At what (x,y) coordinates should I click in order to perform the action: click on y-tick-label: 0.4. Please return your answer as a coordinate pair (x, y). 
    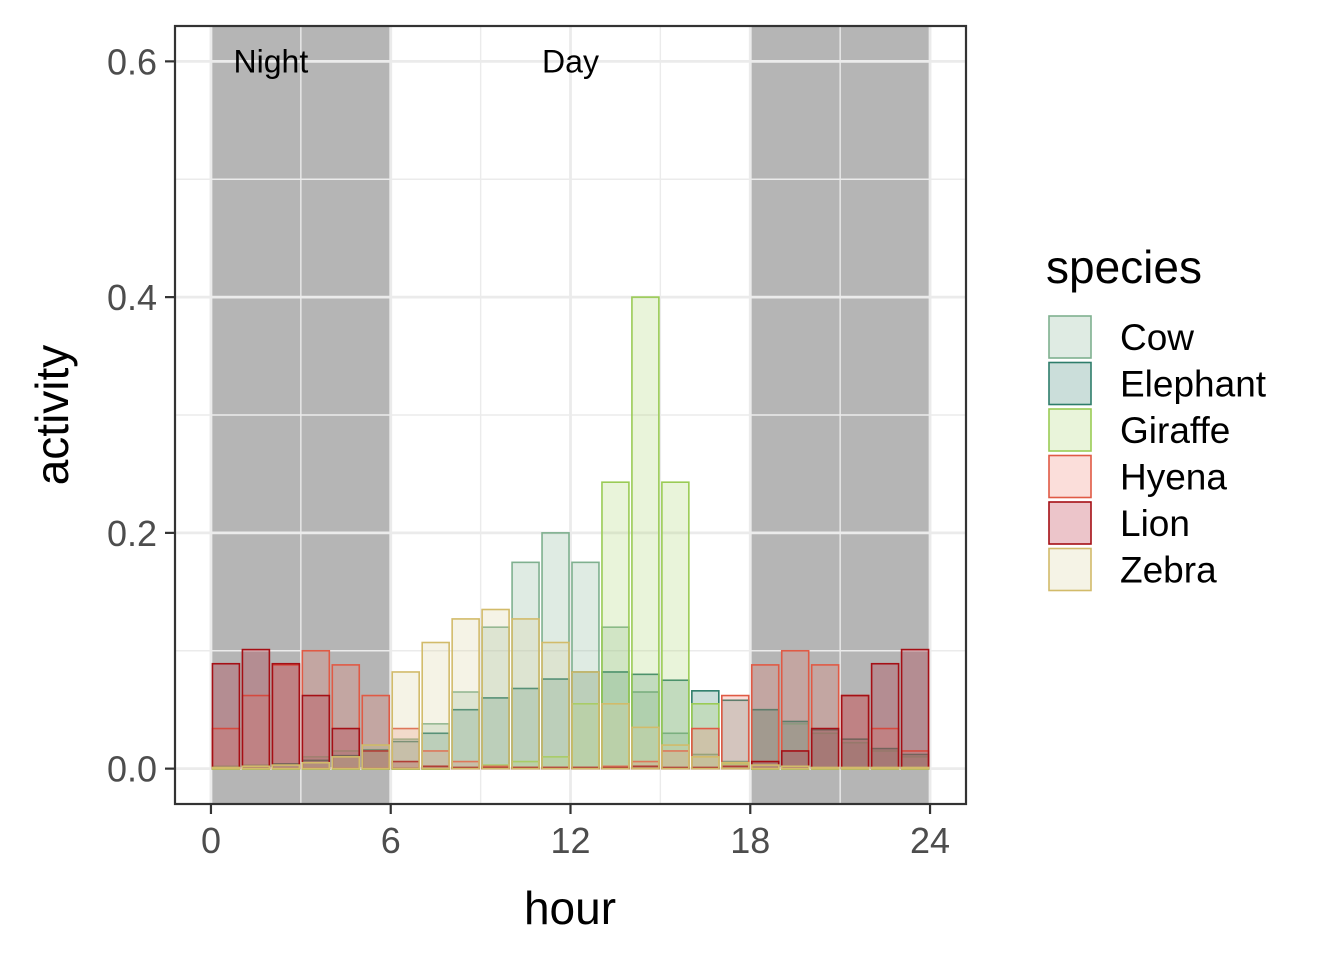
    Looking at the image, I should click on (132, 297).